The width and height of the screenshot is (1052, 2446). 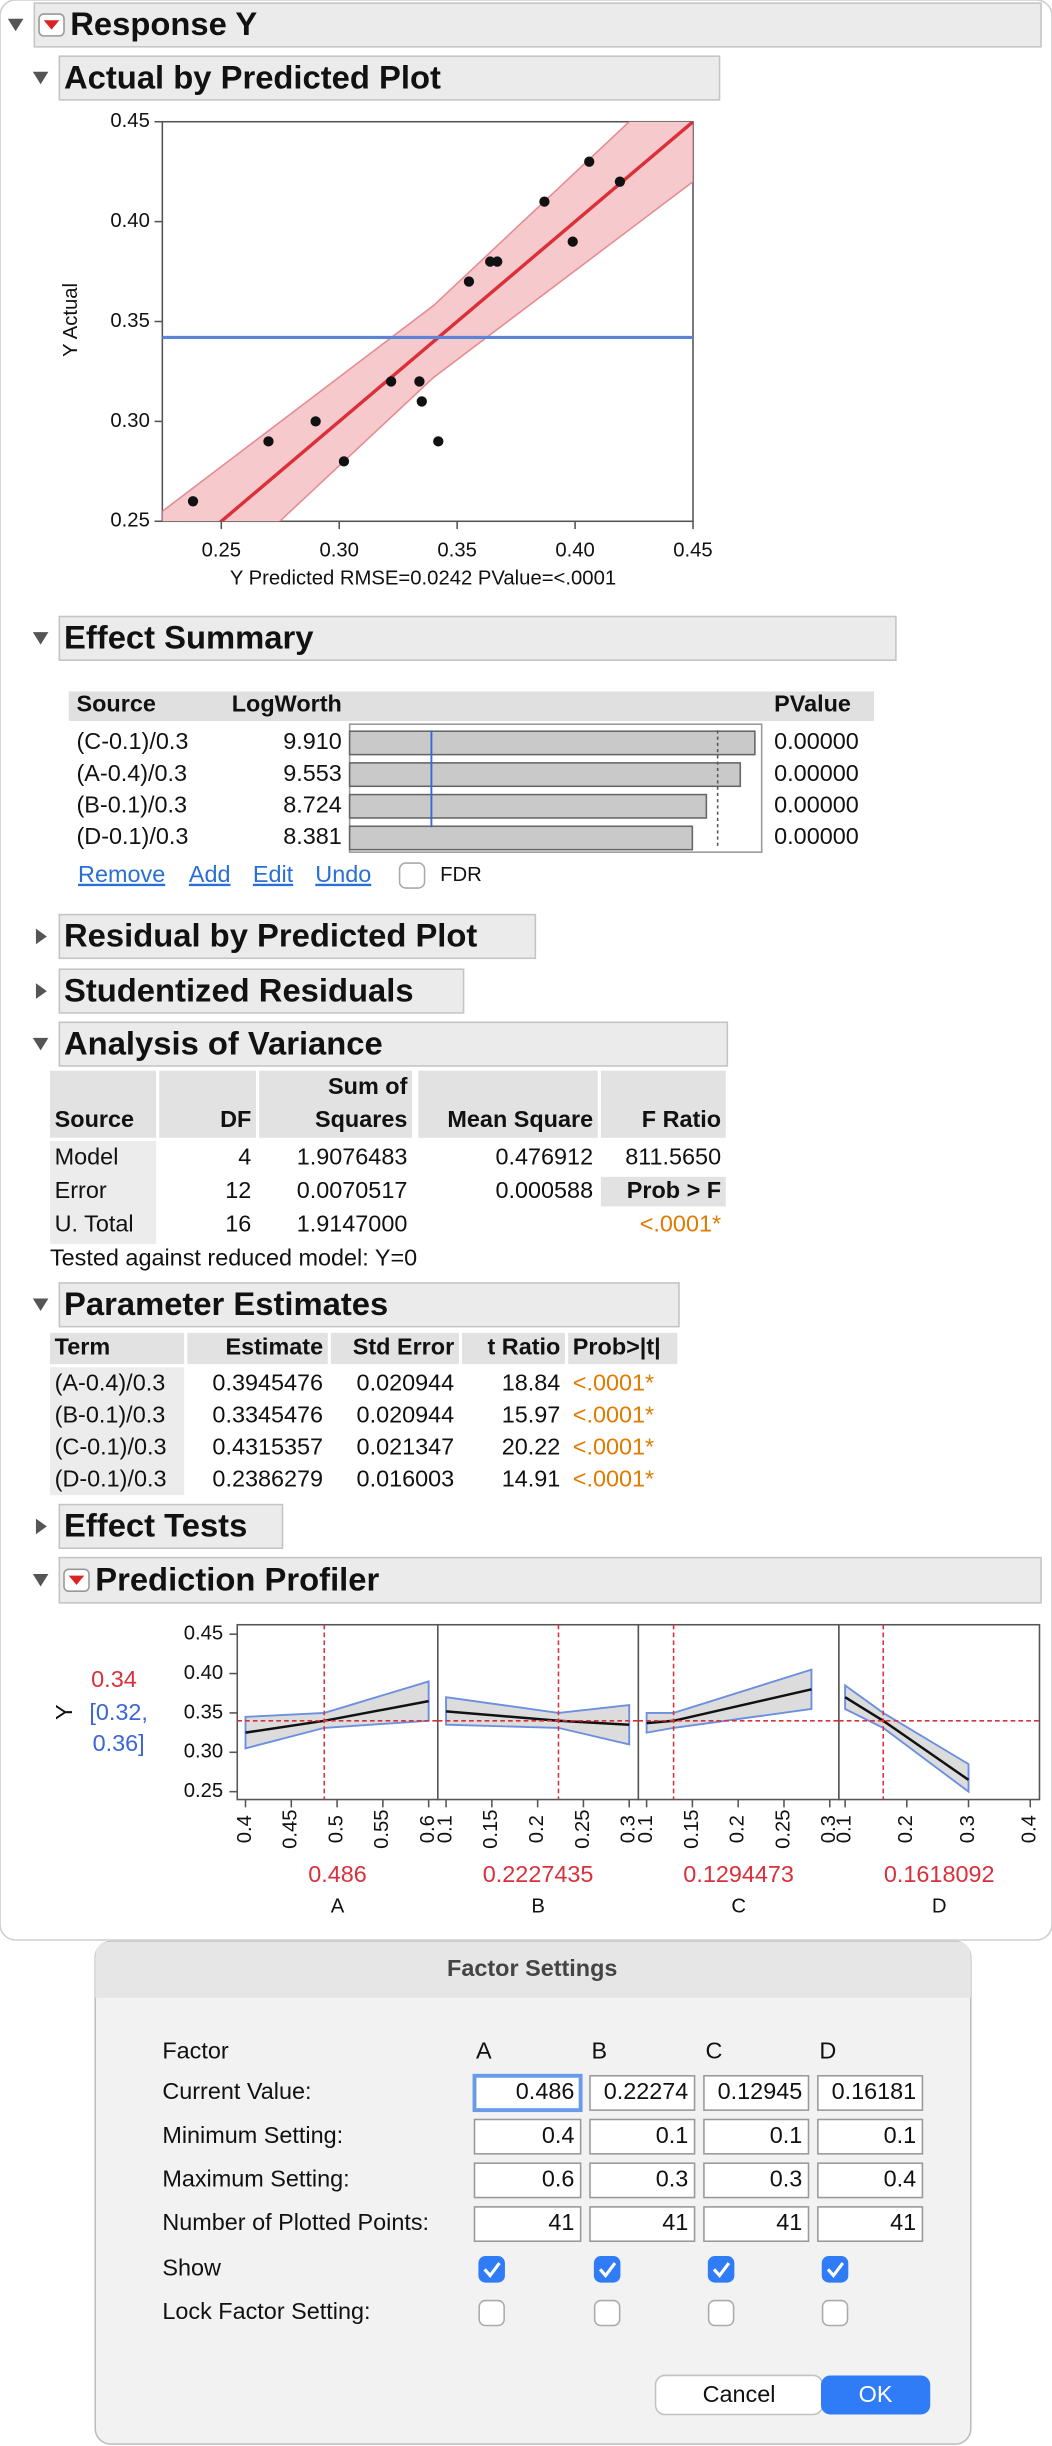 I want to click on check-mark, so click(x=607, y=2270).